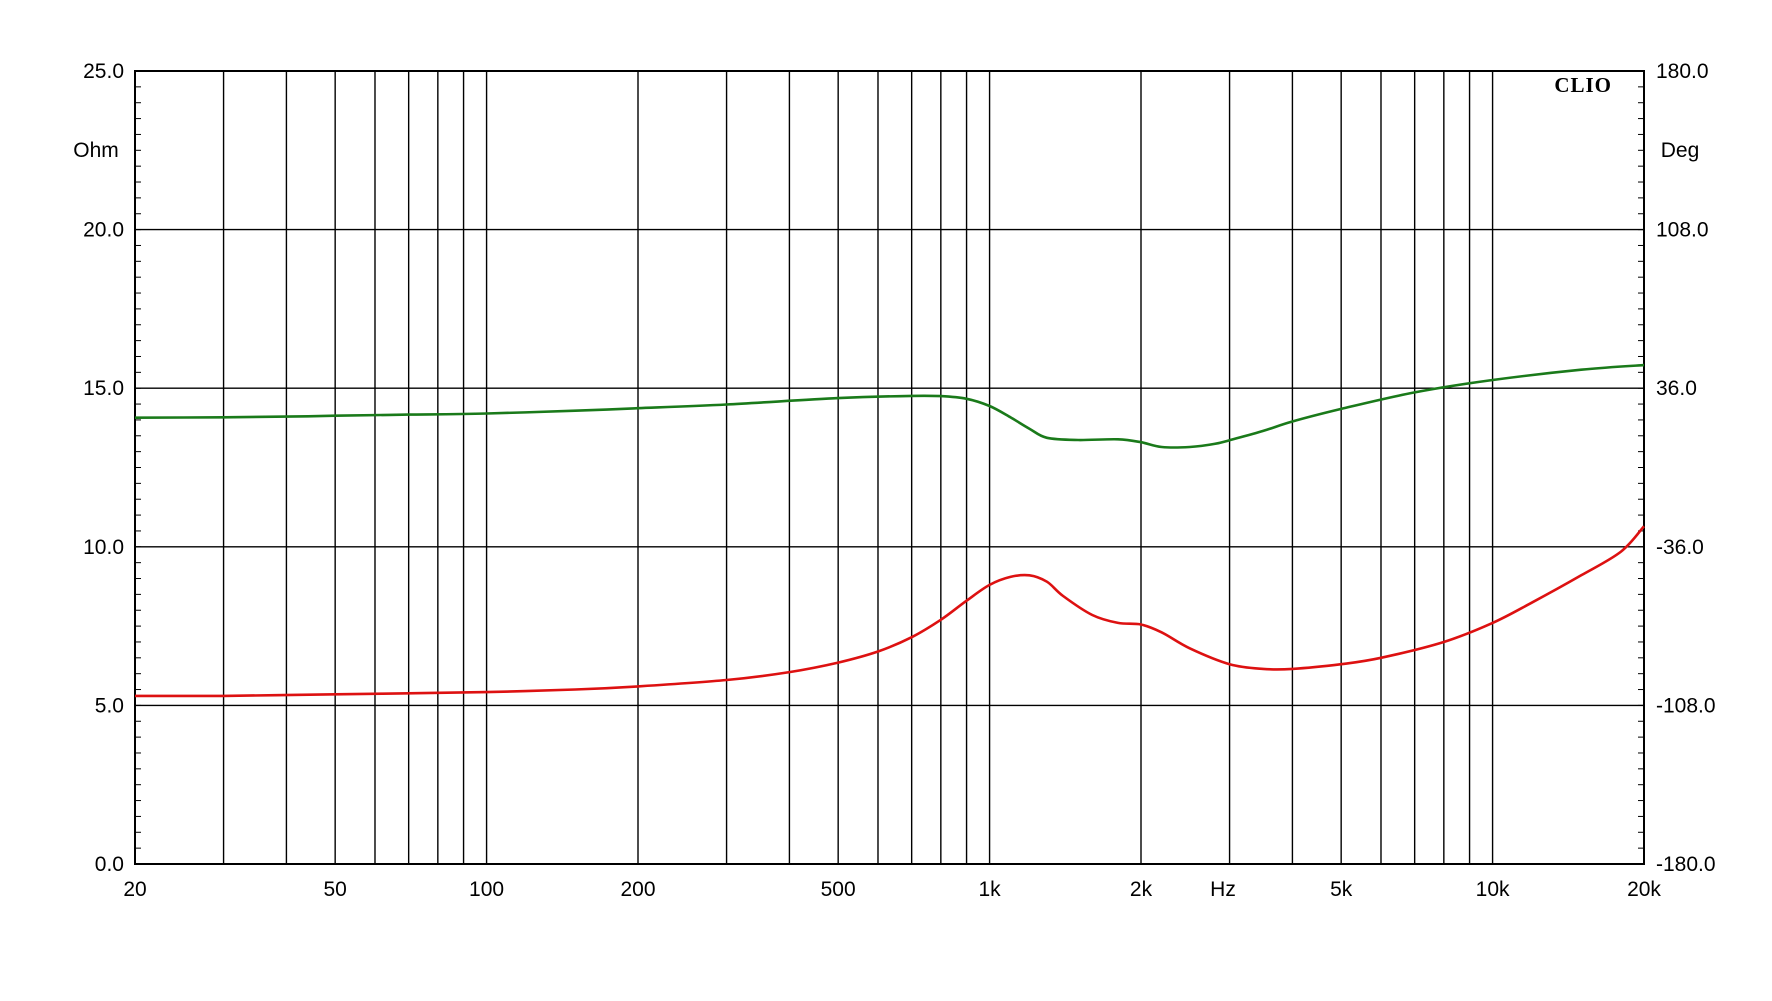 The height and width of the screenshot is (1001, 1772). Describe the element at coordinates (892, 889) in the screenshot. I see `x-tick-labels: 20 50 100 200 500 1k 2k 5k 10k 20k` at that location.